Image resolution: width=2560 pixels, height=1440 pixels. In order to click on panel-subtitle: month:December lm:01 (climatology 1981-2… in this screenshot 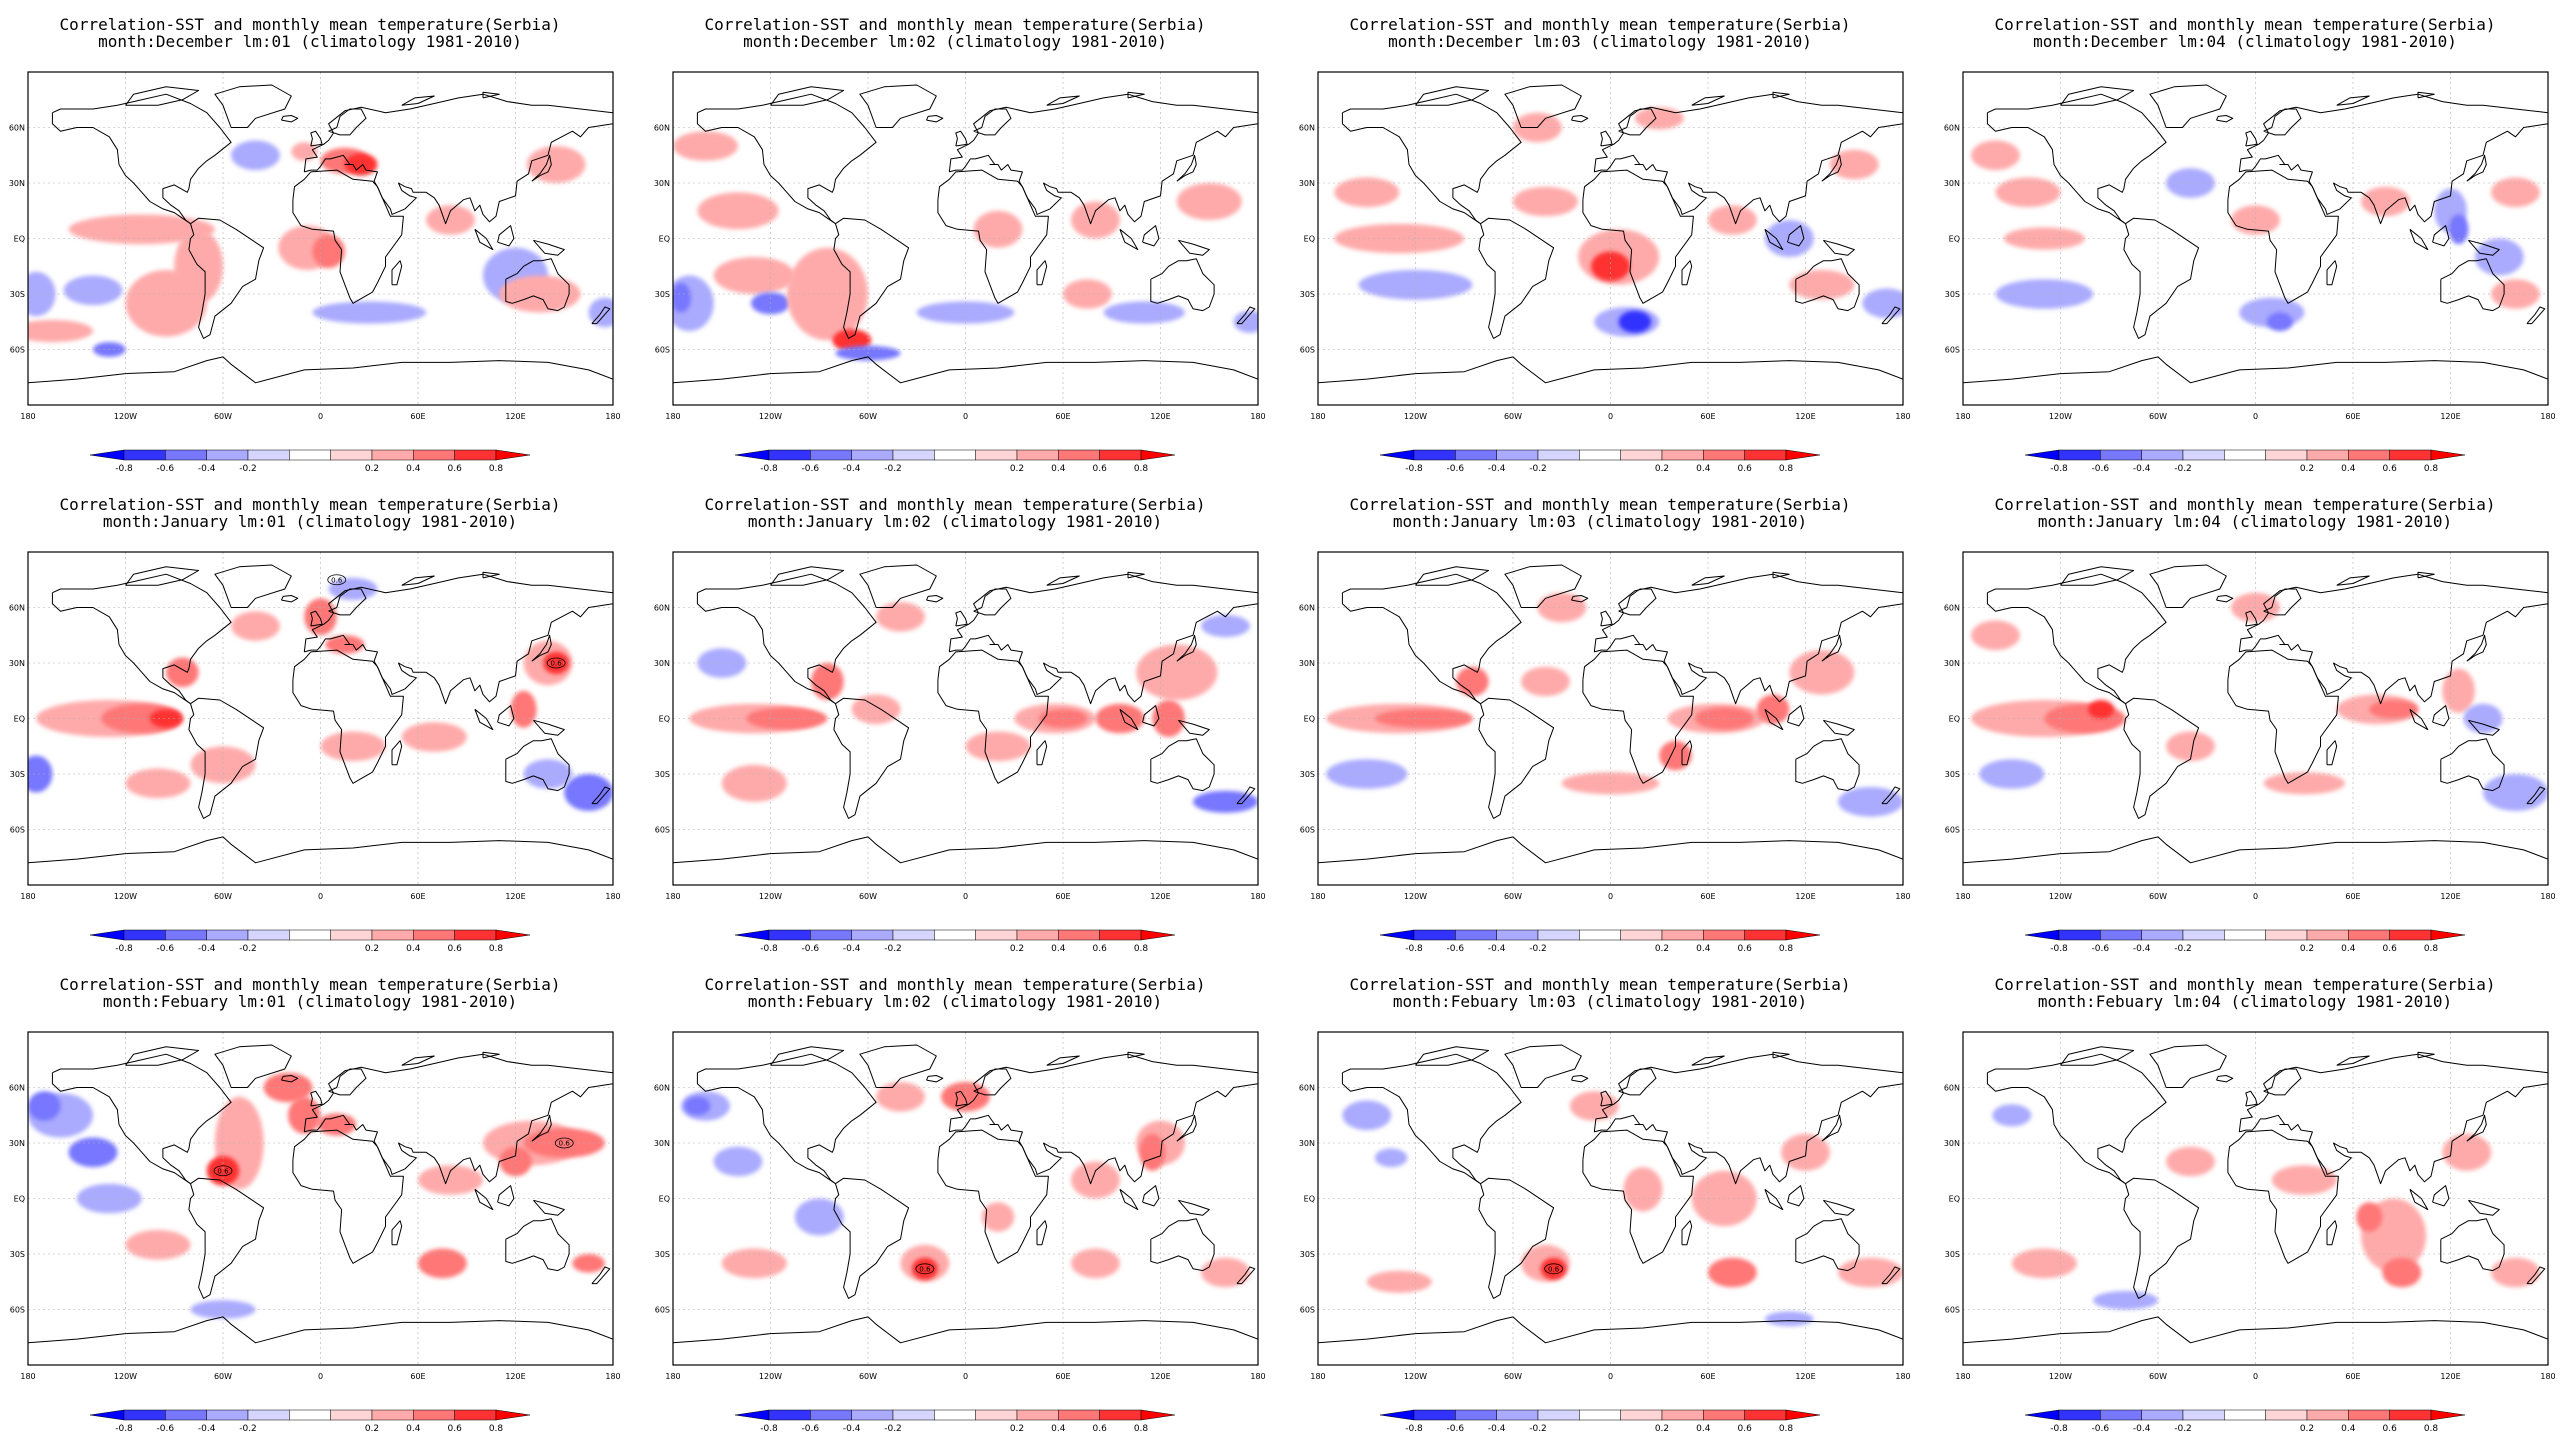, I will do `click(310, 41)`.